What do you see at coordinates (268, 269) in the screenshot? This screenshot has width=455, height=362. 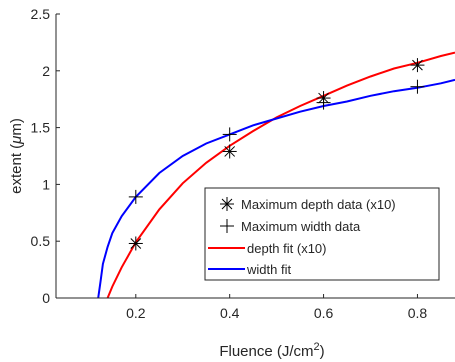 I see `legend-entry-label: width fit` at bounding box center [268, 269].